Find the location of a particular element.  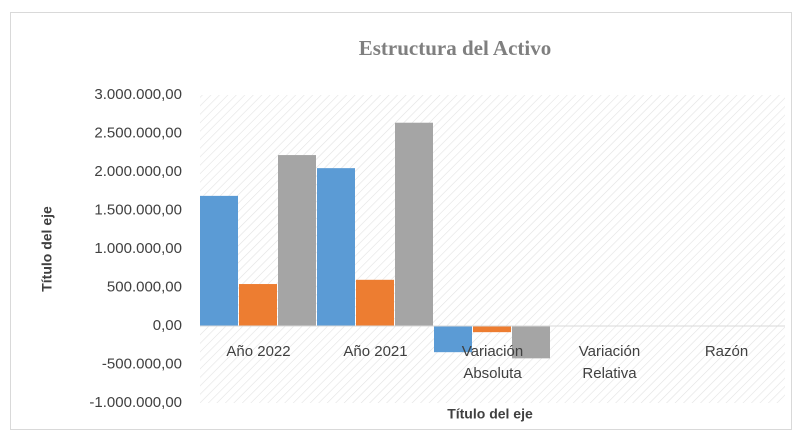

chart-title: Estructura del Activo is located at coordinates (455, 48).